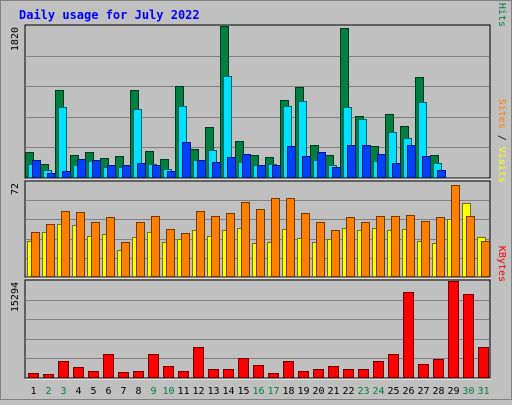 The width and height of the screenshot is (512, 405). Describe the element at coordinates (288, 391) in the screenshot. I see `x-tick-label-18: 18` at that location.